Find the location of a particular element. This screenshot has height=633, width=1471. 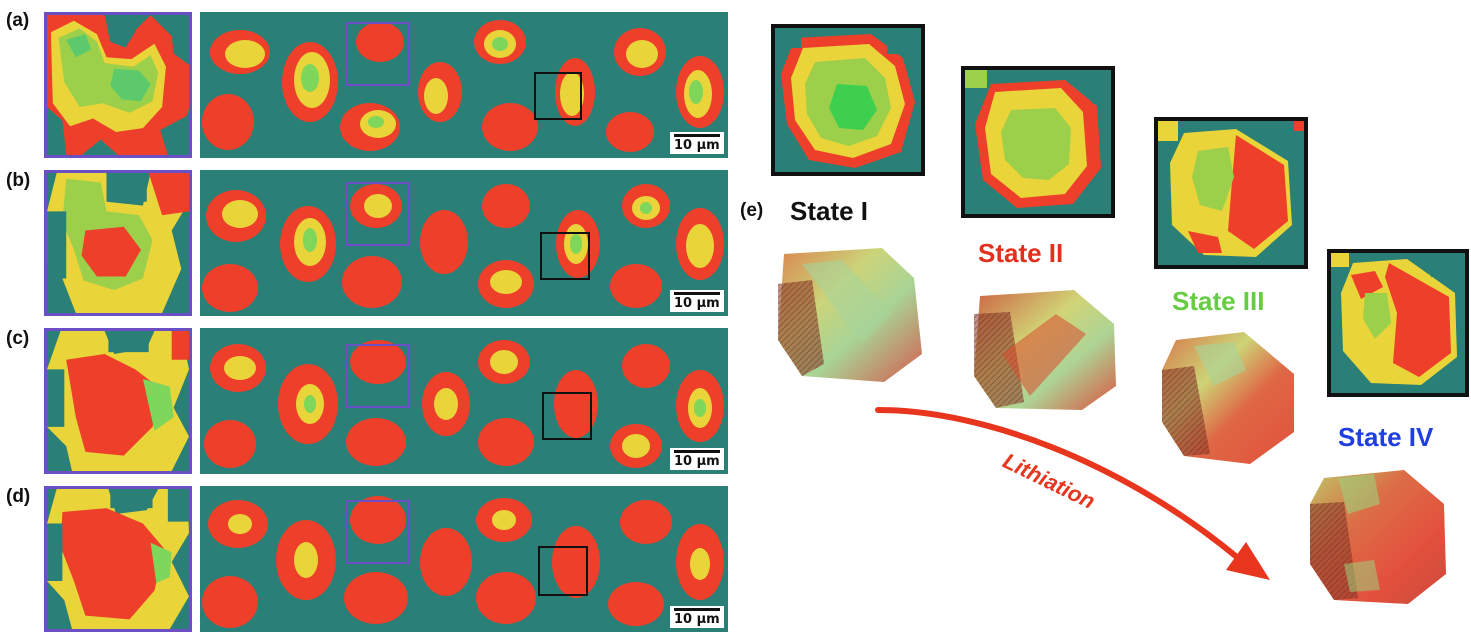

roi-purple-d is located at coordinates (378, 532).